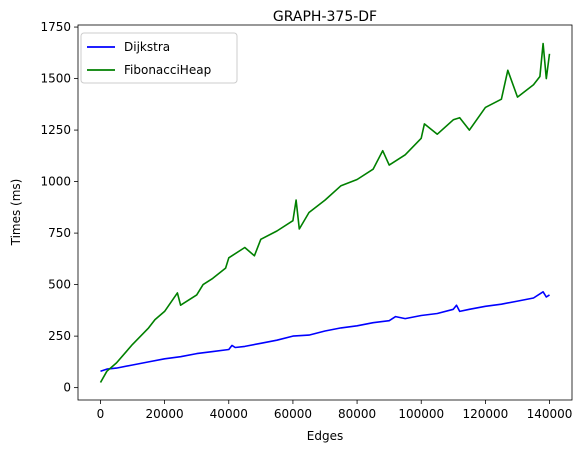  I want to click on y-tick-label: 1750, so click(55, 27).